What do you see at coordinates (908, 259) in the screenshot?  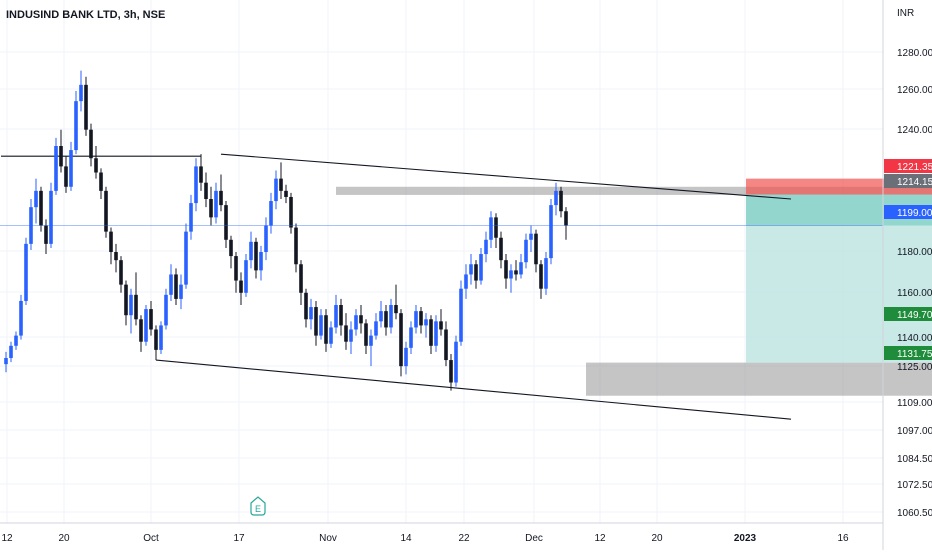 I see `price-badges: 1221.35 1214.15 1199.00 1149.70 1131.75` at bounding box center [908, 259].